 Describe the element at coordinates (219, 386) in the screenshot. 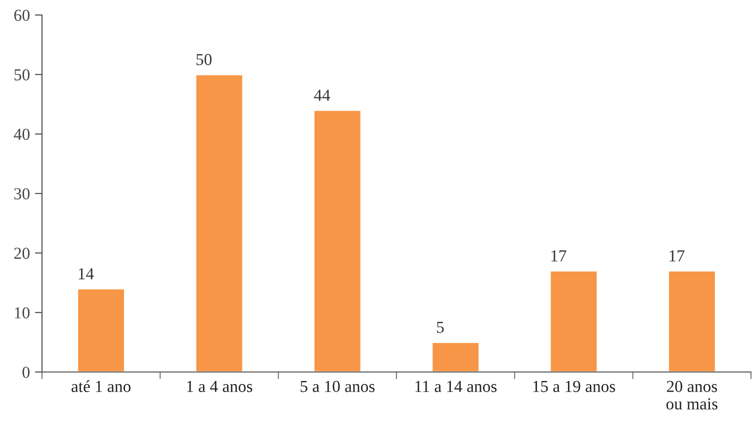

I see `x-tick-label: 1 a 4 anos` at that location.